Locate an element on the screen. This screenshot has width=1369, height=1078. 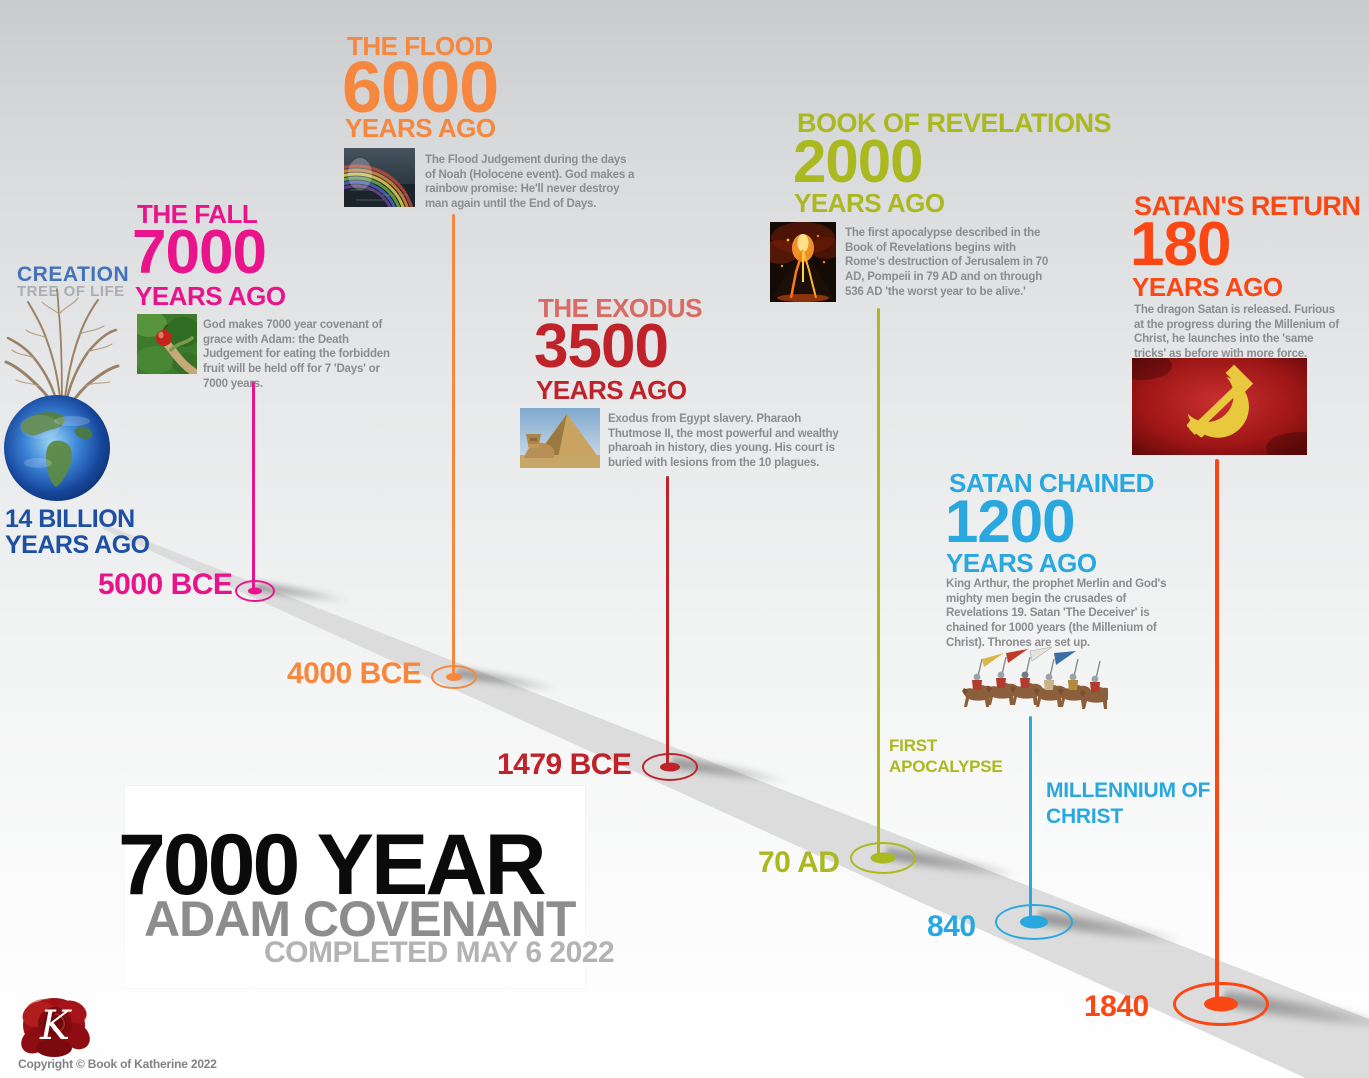
stem-satans-return is located at coordinates (1217, 730).